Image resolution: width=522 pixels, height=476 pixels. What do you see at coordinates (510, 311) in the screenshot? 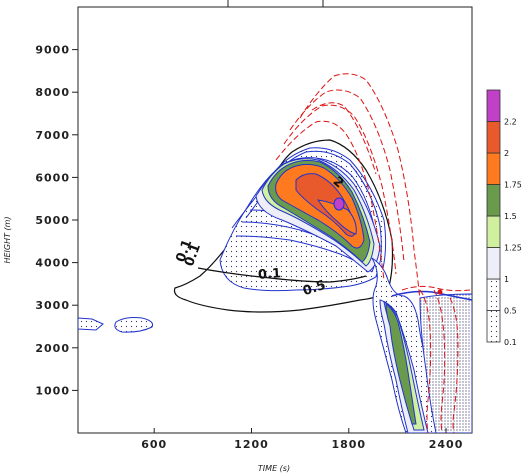
I see `colorbar-label: 0.5` at bounding box center [510, 311].